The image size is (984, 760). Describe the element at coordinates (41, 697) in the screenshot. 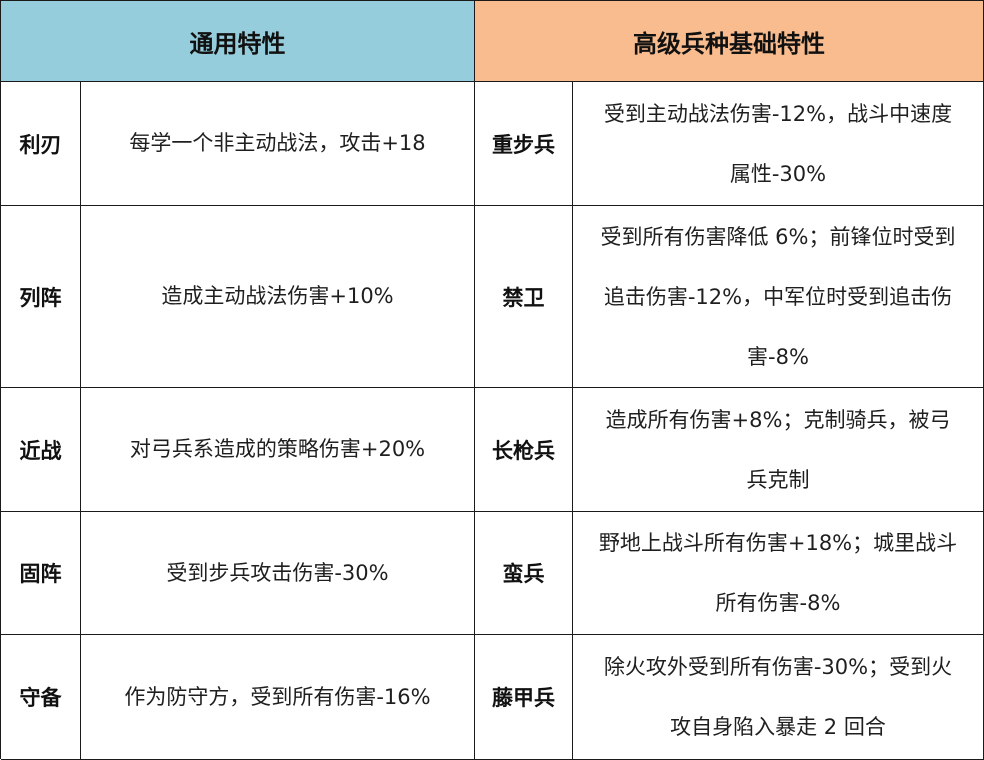

I see `trait-name: 守备` at that location.